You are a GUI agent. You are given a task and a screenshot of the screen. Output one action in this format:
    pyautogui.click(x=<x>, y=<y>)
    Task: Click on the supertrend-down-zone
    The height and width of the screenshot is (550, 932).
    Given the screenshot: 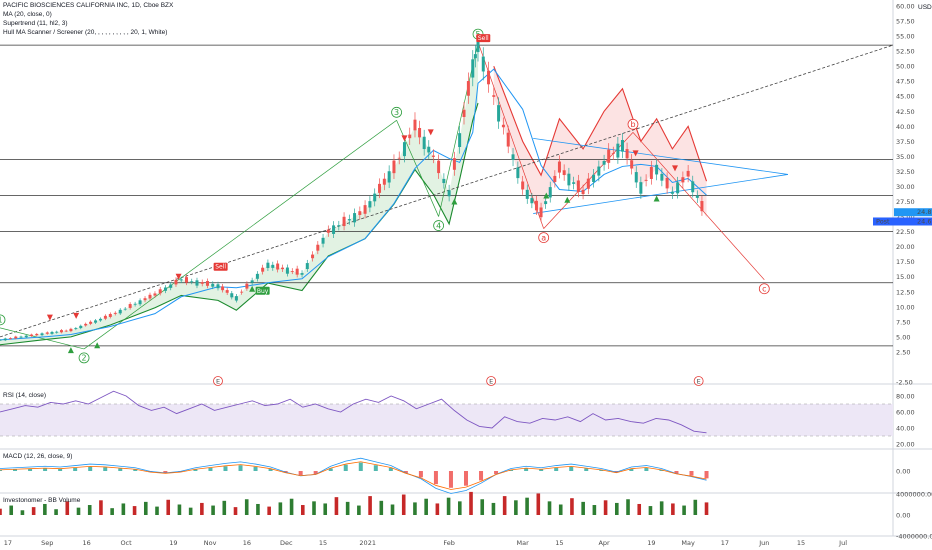 What is the action you would take?
    pyautogui.click(x=600, y=142)
    